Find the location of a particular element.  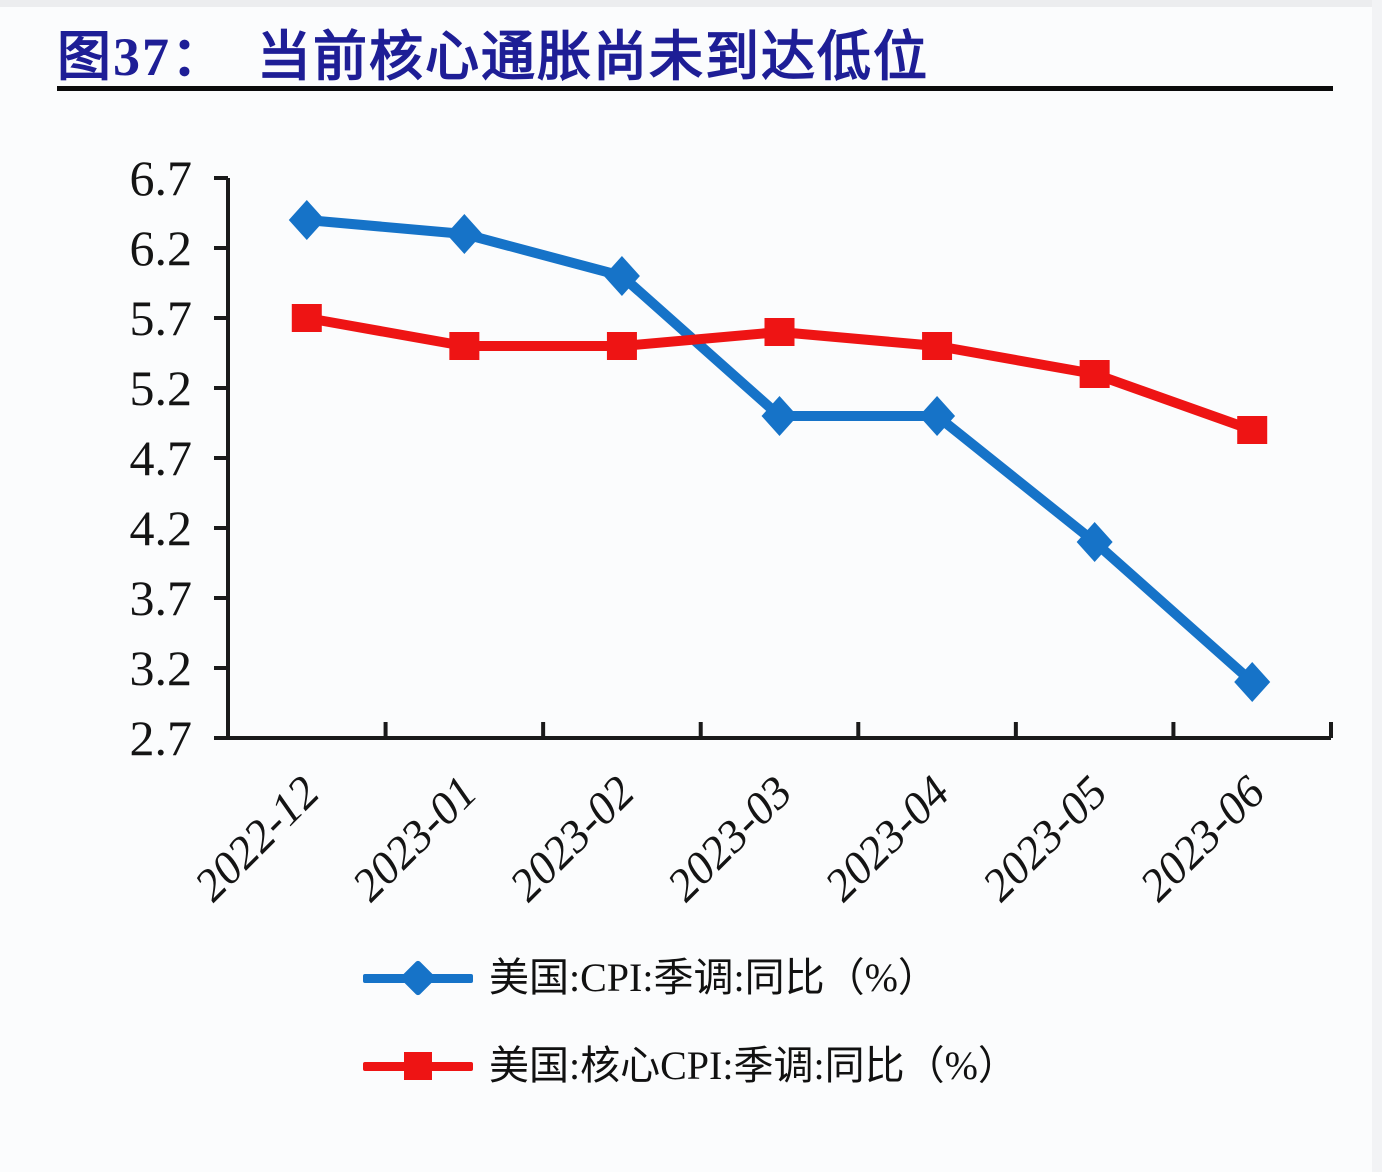

y-axis-tick-label: 3.7 is located at coordinates (161, 598).